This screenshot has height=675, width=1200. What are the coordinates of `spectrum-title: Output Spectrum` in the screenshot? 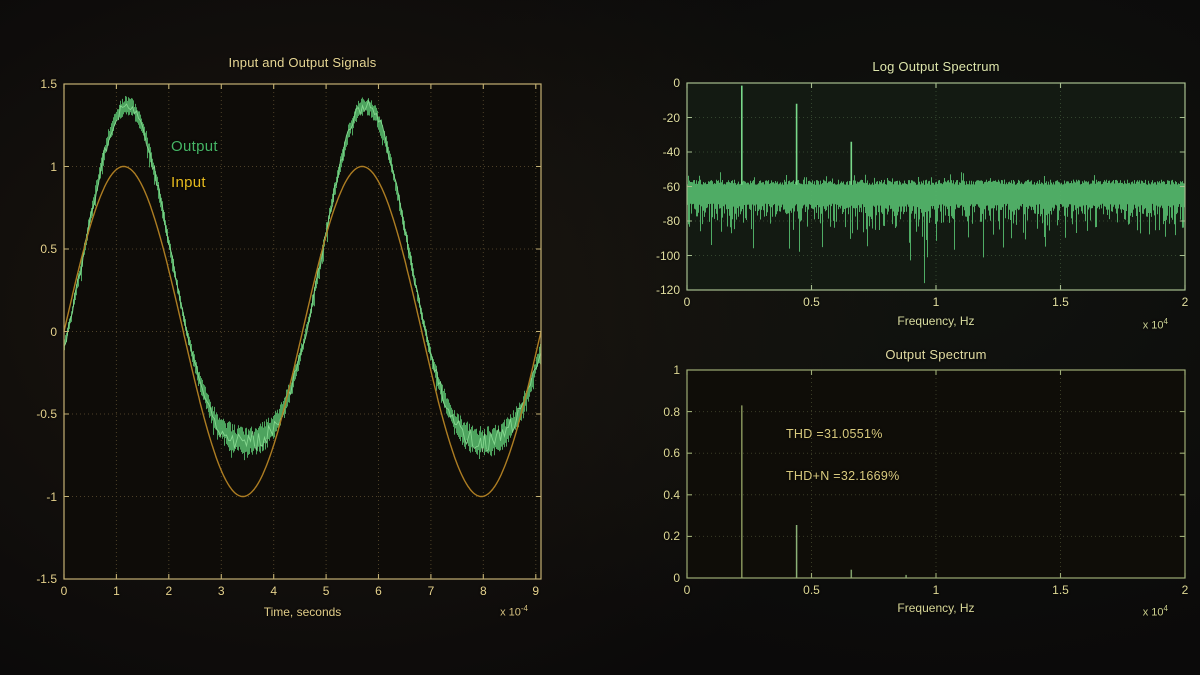 It's located at (936, 354).